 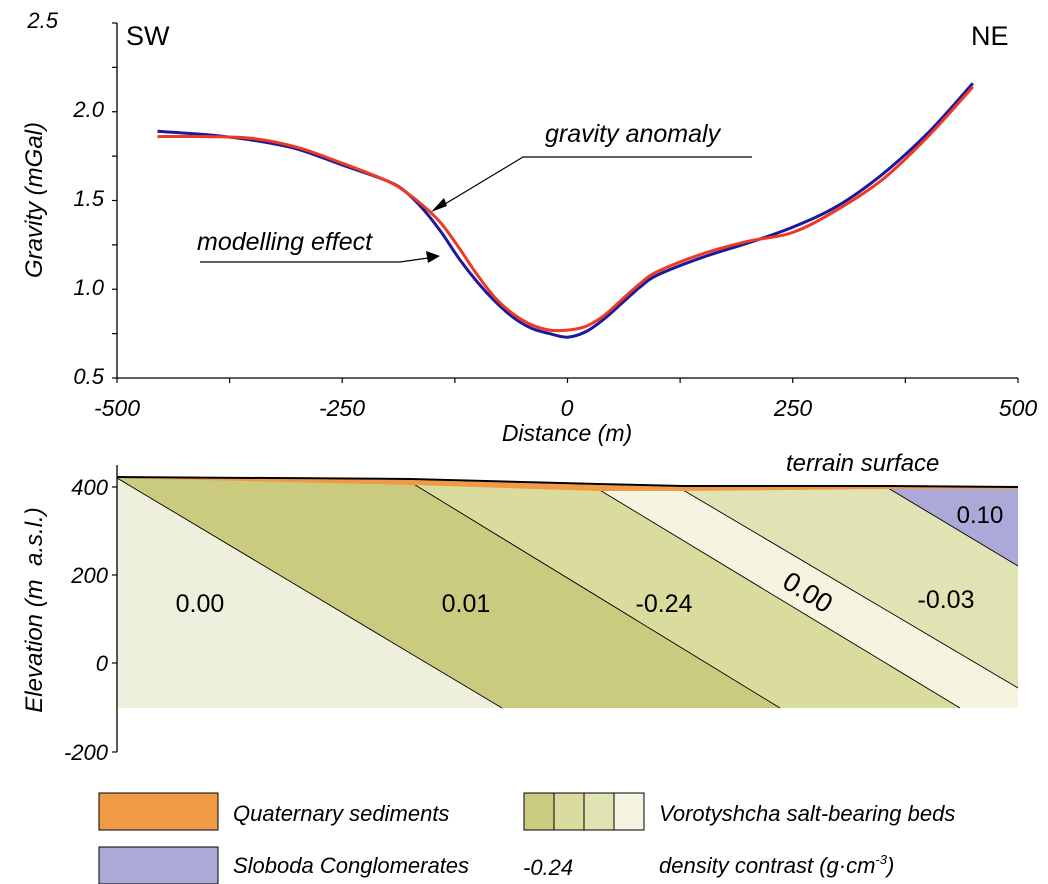 What do you see at coordinates (42, 20) in the screenshot?
I see `y-tick-label: 2.5` at bounding box center [42, 20].